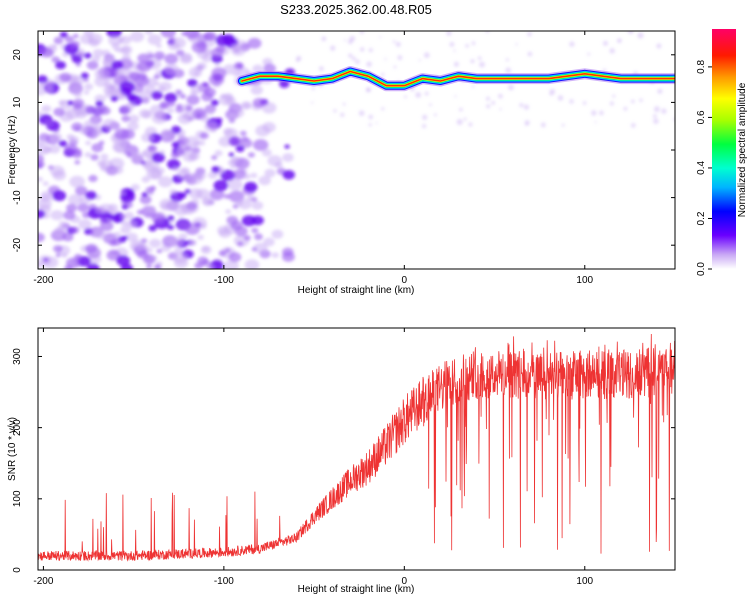 This screenshot has height=600, width=750. Describe the element at coordinates (701, 269) in the screenshot. I see `colorbar-tick-label: 0.0` at that location.